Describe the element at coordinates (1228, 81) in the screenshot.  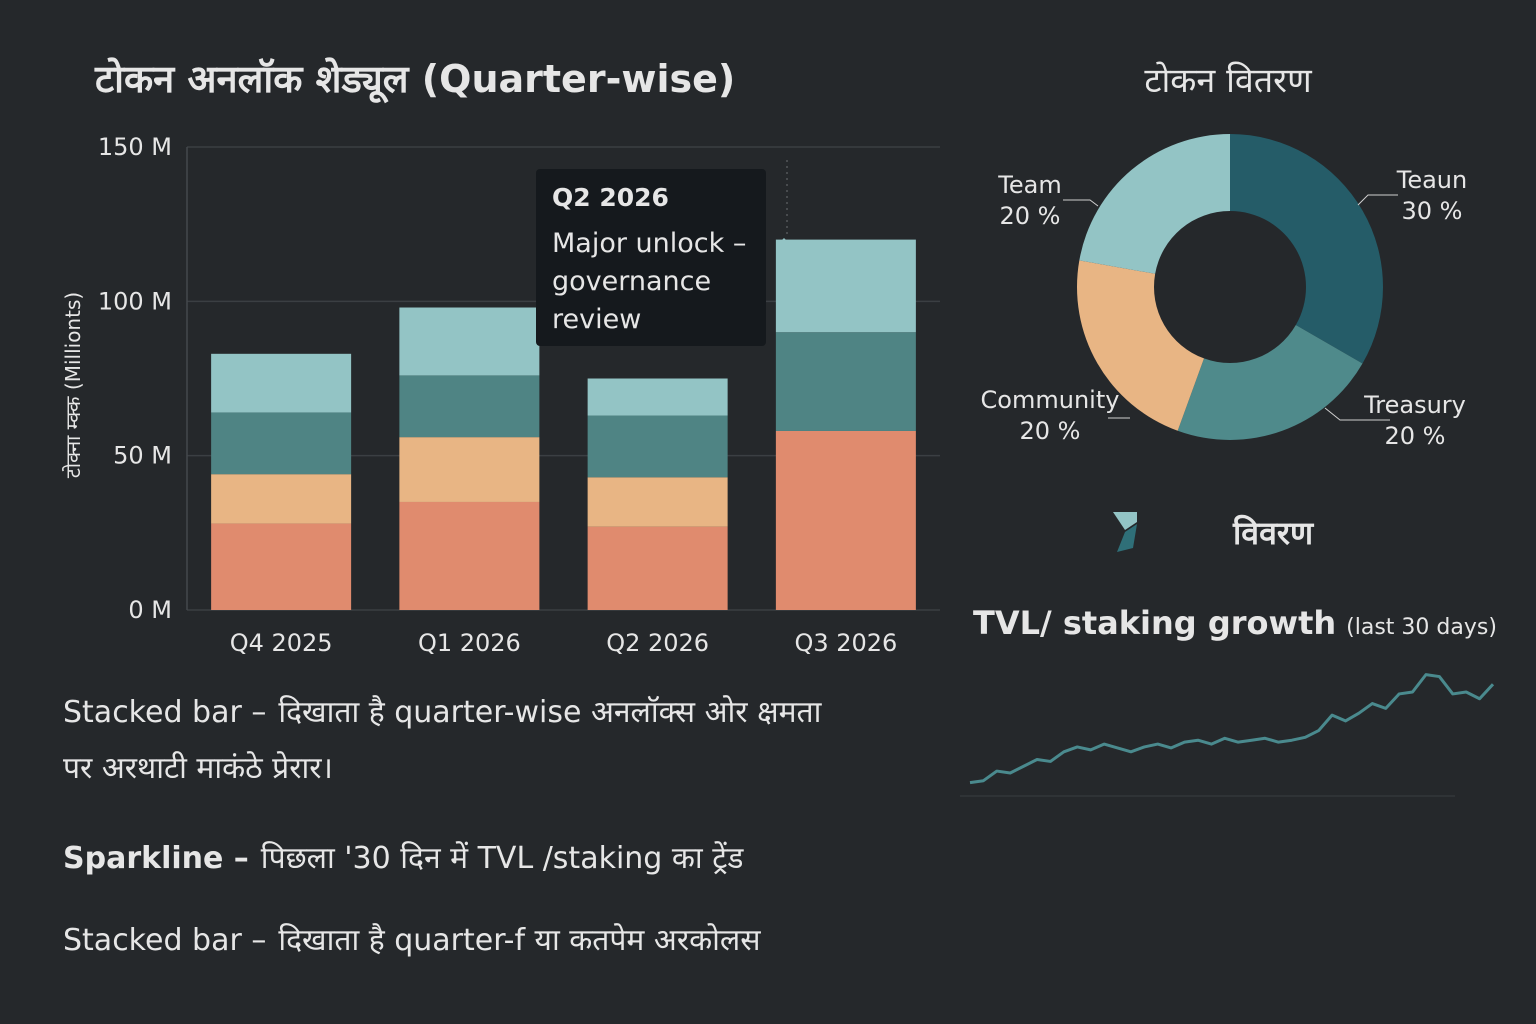
I see `chart-title: टोकन वितरण` at that location.